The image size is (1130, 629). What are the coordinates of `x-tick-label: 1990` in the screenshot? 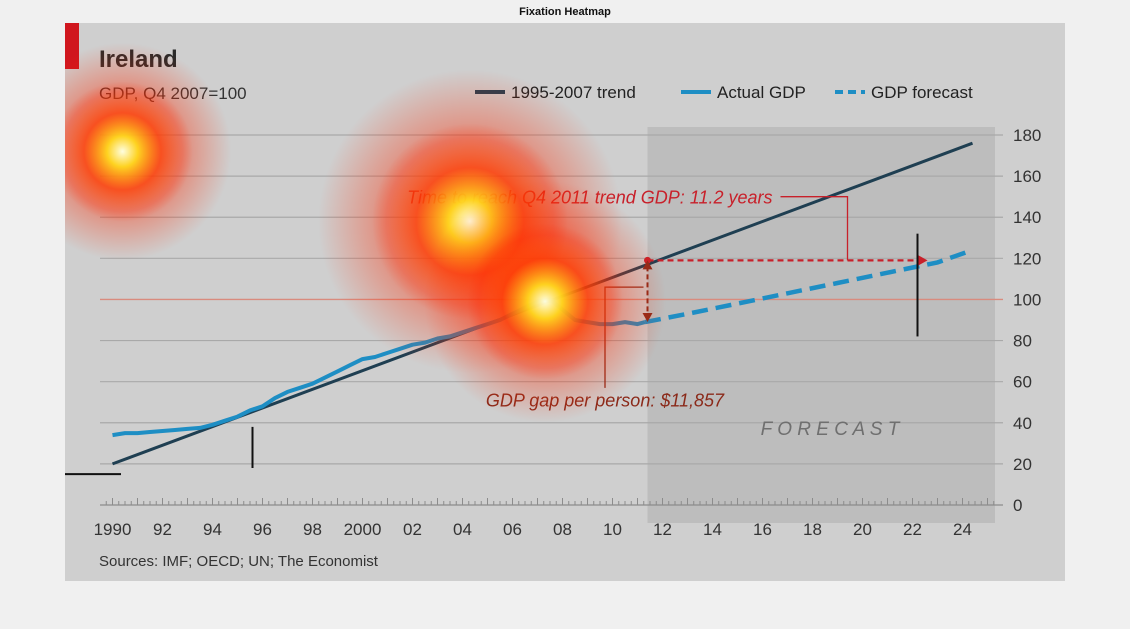 It's located at (113, 529).